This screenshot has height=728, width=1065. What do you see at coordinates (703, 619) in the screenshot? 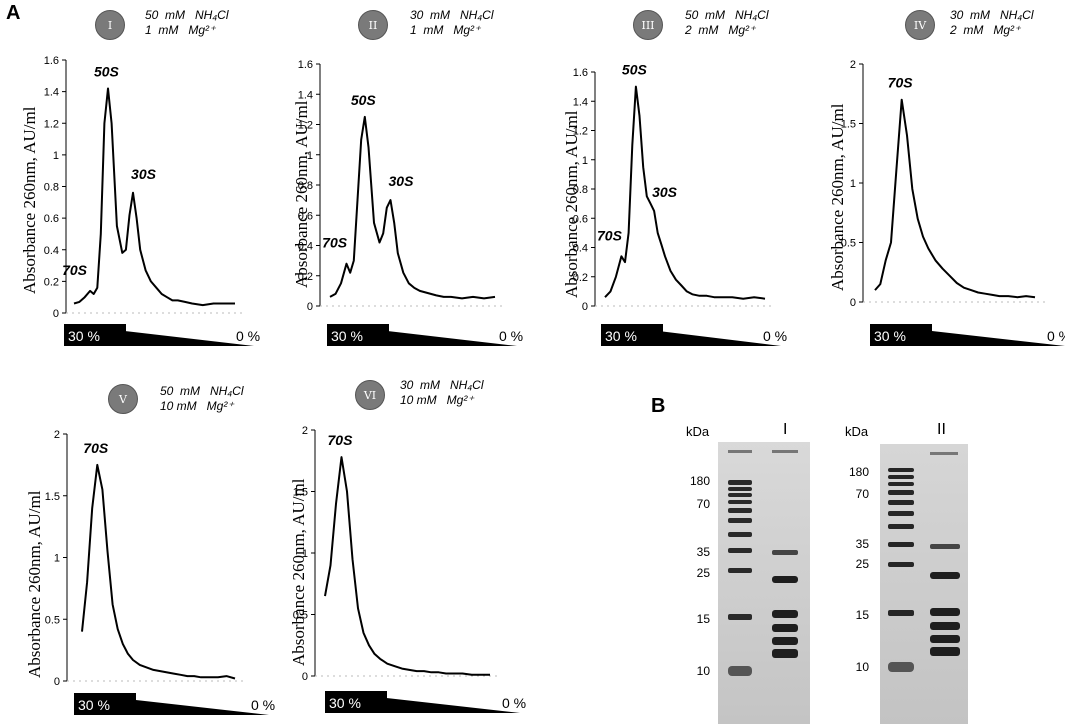
I see `gel-i-marker-label: 15` at bounding box center [703, 619].